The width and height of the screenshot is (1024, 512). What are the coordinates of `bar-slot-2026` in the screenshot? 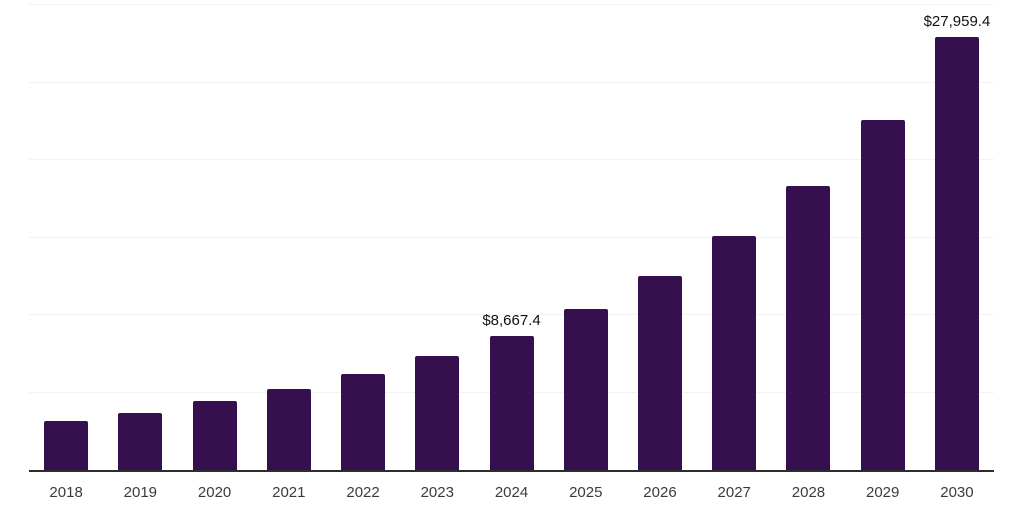 It's located at (660, 237).